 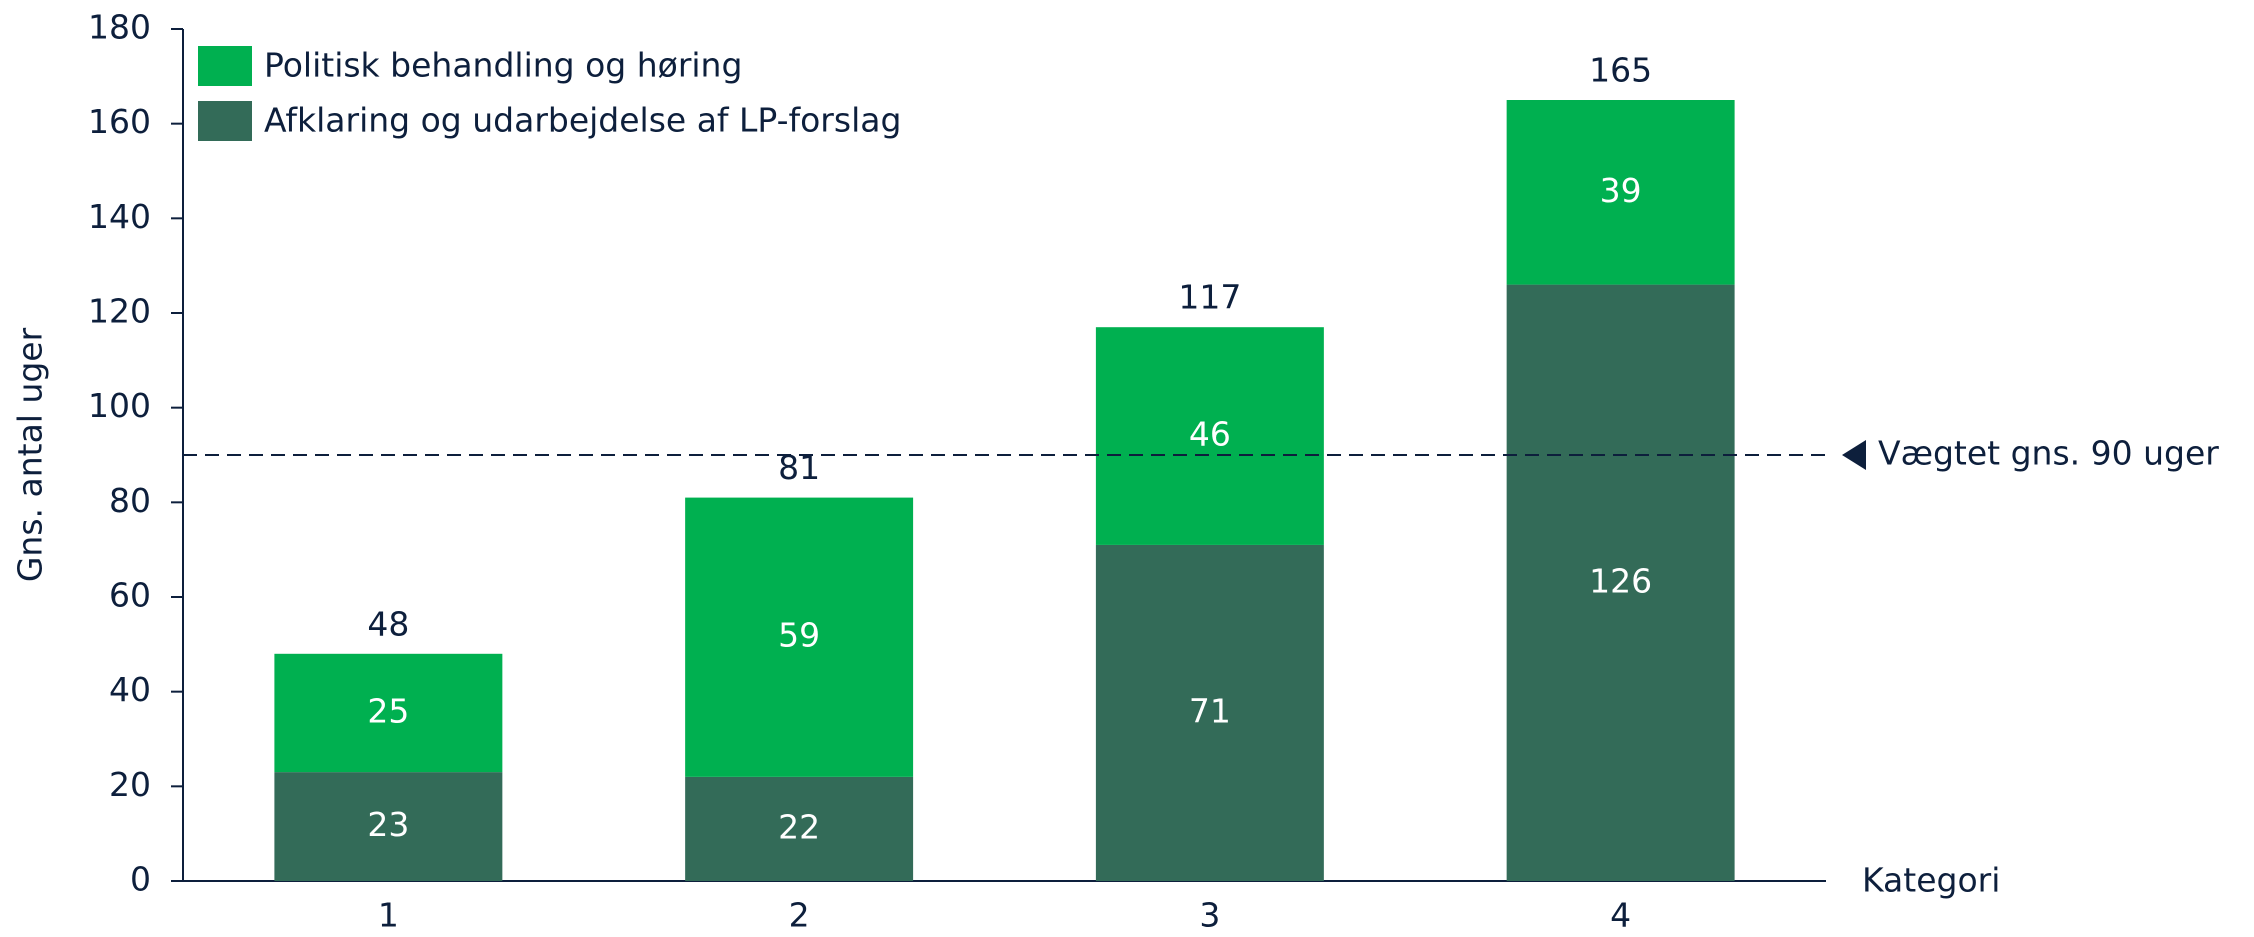 I want to click on data-label: 126, so click(x=1620, y=580).